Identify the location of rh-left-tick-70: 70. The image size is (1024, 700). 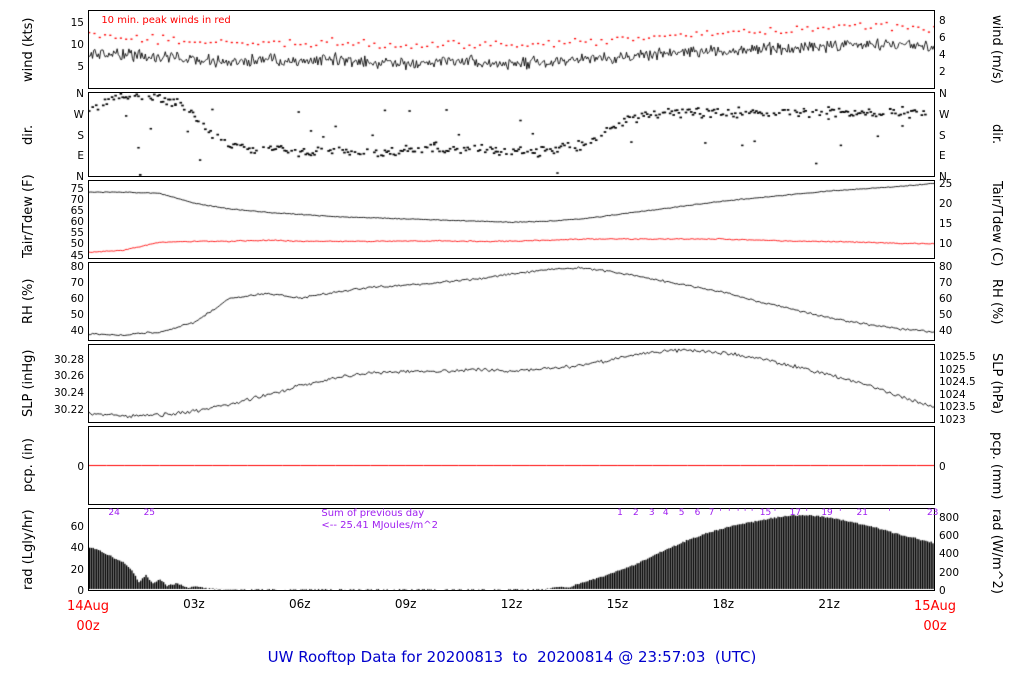
(77, 283).